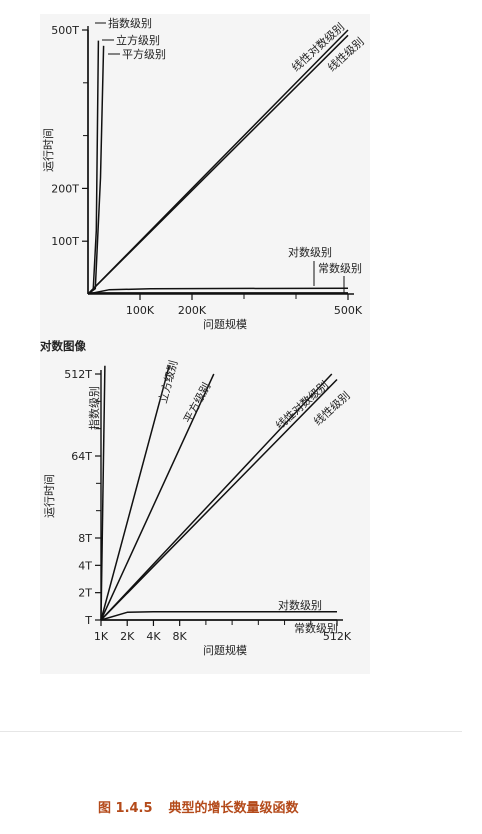  Describe the element at coordinates (65, 188) in the screenshot. I see `y-tick-label: 200T` at that location.